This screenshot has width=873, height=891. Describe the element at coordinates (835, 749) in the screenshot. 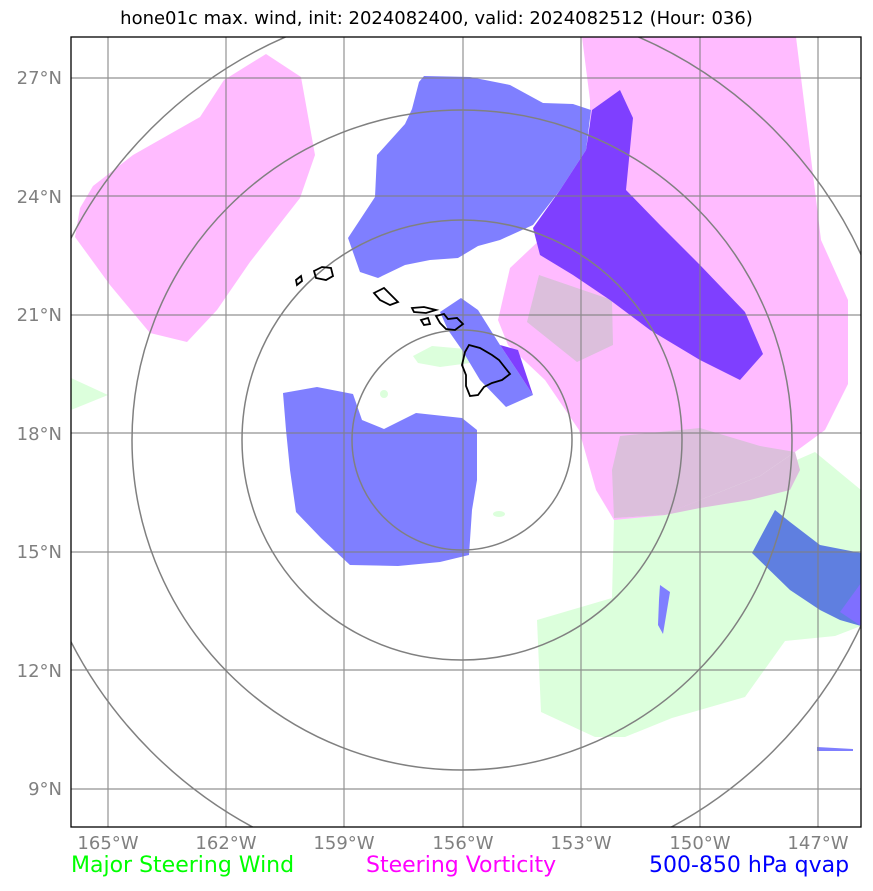

I see `qvap-region-streak` at that location.